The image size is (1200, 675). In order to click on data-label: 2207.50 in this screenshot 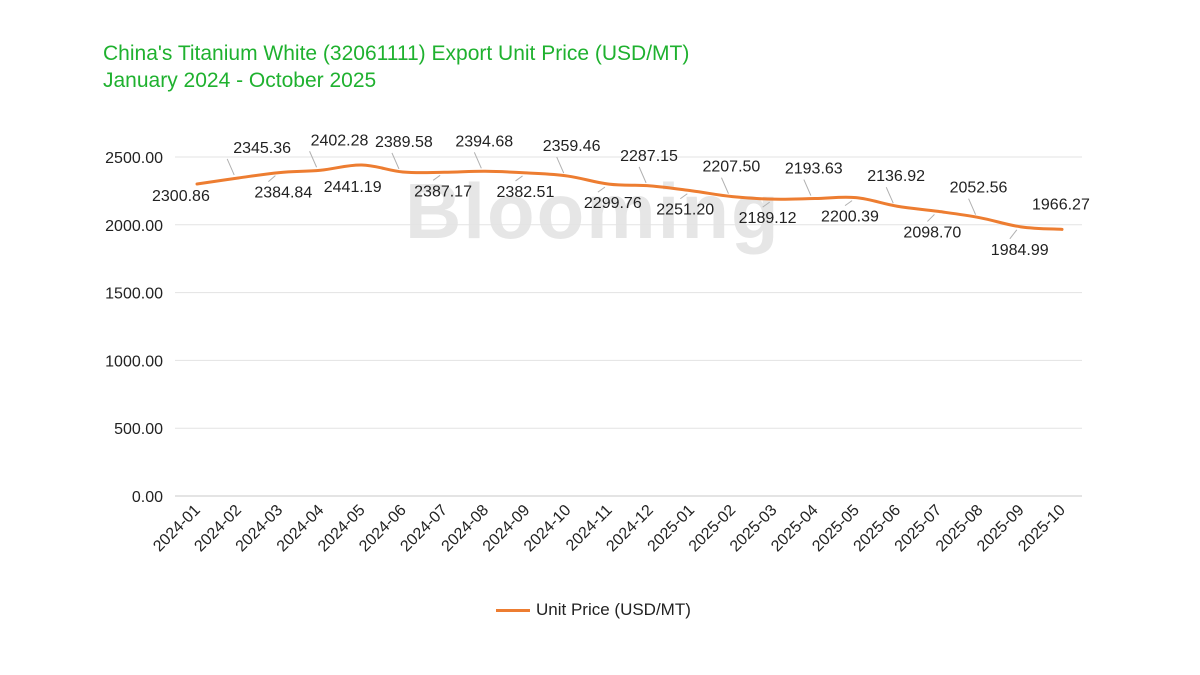, I will do `click(731, 167)`.